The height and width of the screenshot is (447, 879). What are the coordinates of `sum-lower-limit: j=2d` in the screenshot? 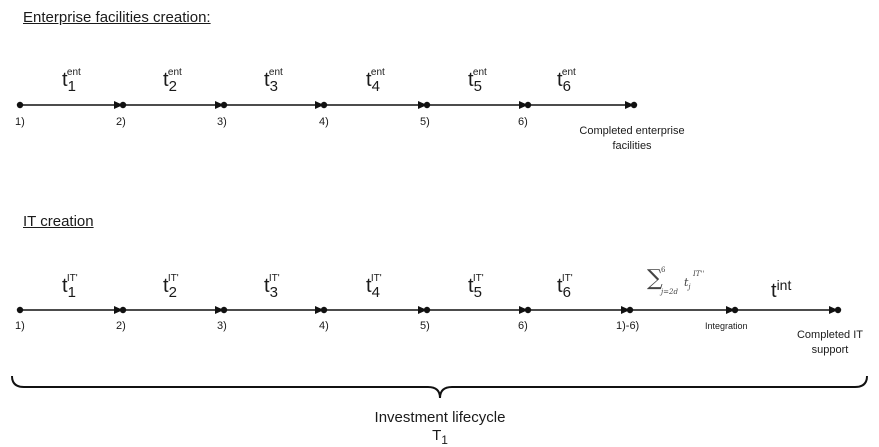 It's located at (669, 292).